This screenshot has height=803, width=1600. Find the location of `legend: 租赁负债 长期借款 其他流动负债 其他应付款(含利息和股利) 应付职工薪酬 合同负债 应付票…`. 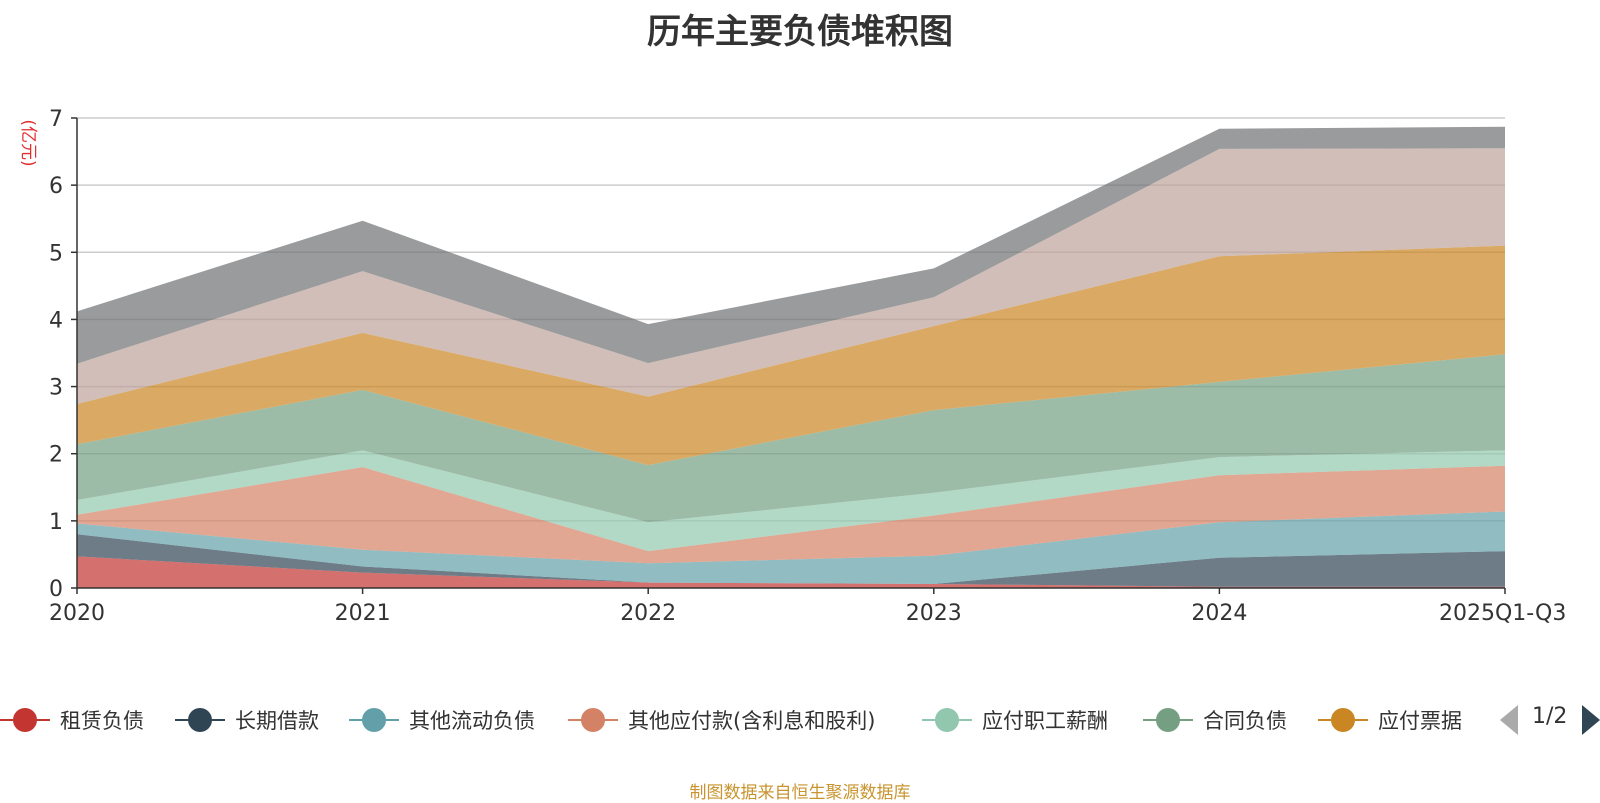

legend: 租赁负债 长期借款 其他流动负债 其他应付款(含利息和股利) 应付职工薪酬 合同负债 应付票… is located at coordinates (800, 720).